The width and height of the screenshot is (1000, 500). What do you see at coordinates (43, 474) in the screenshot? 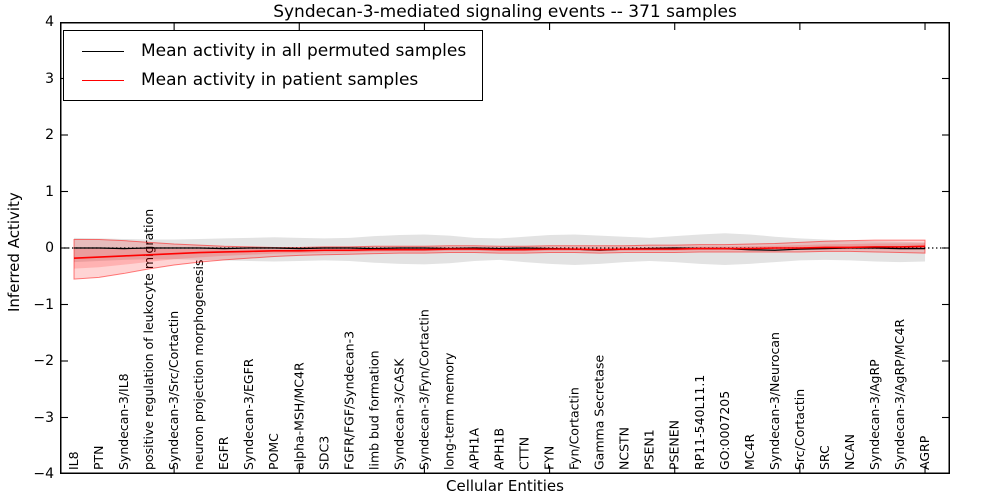
I see `y-tick-label: −4` at bounding box center [43, 474].